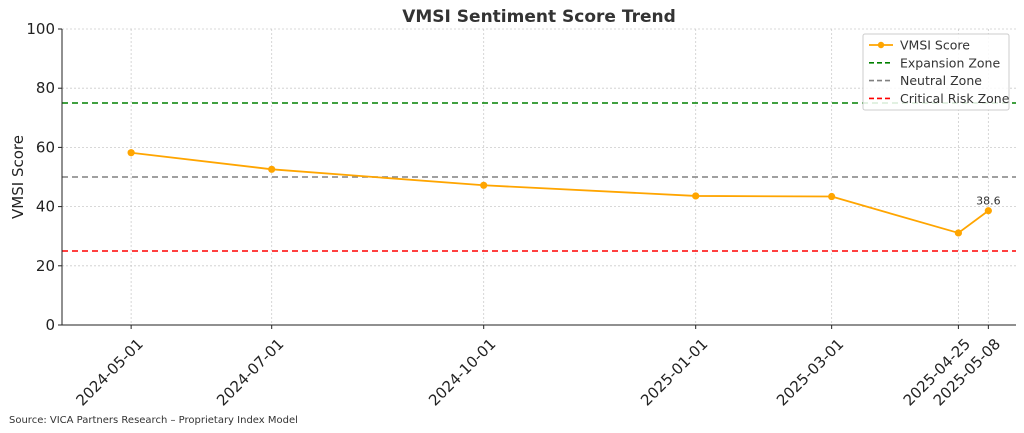  What do you see at coordinates (250, 372) in the screenshot?
I see `x-tick-label: 2024-07-01` at bounding box center [250, 372].